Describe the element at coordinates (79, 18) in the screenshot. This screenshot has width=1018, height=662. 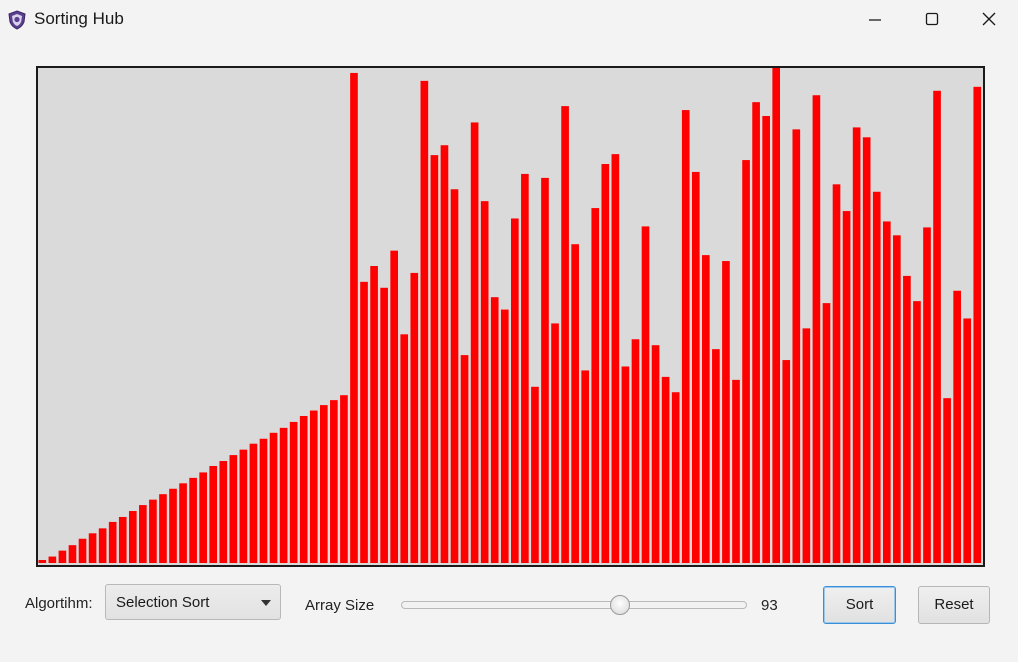
I see `window-title: Sorting Hub` at that location.